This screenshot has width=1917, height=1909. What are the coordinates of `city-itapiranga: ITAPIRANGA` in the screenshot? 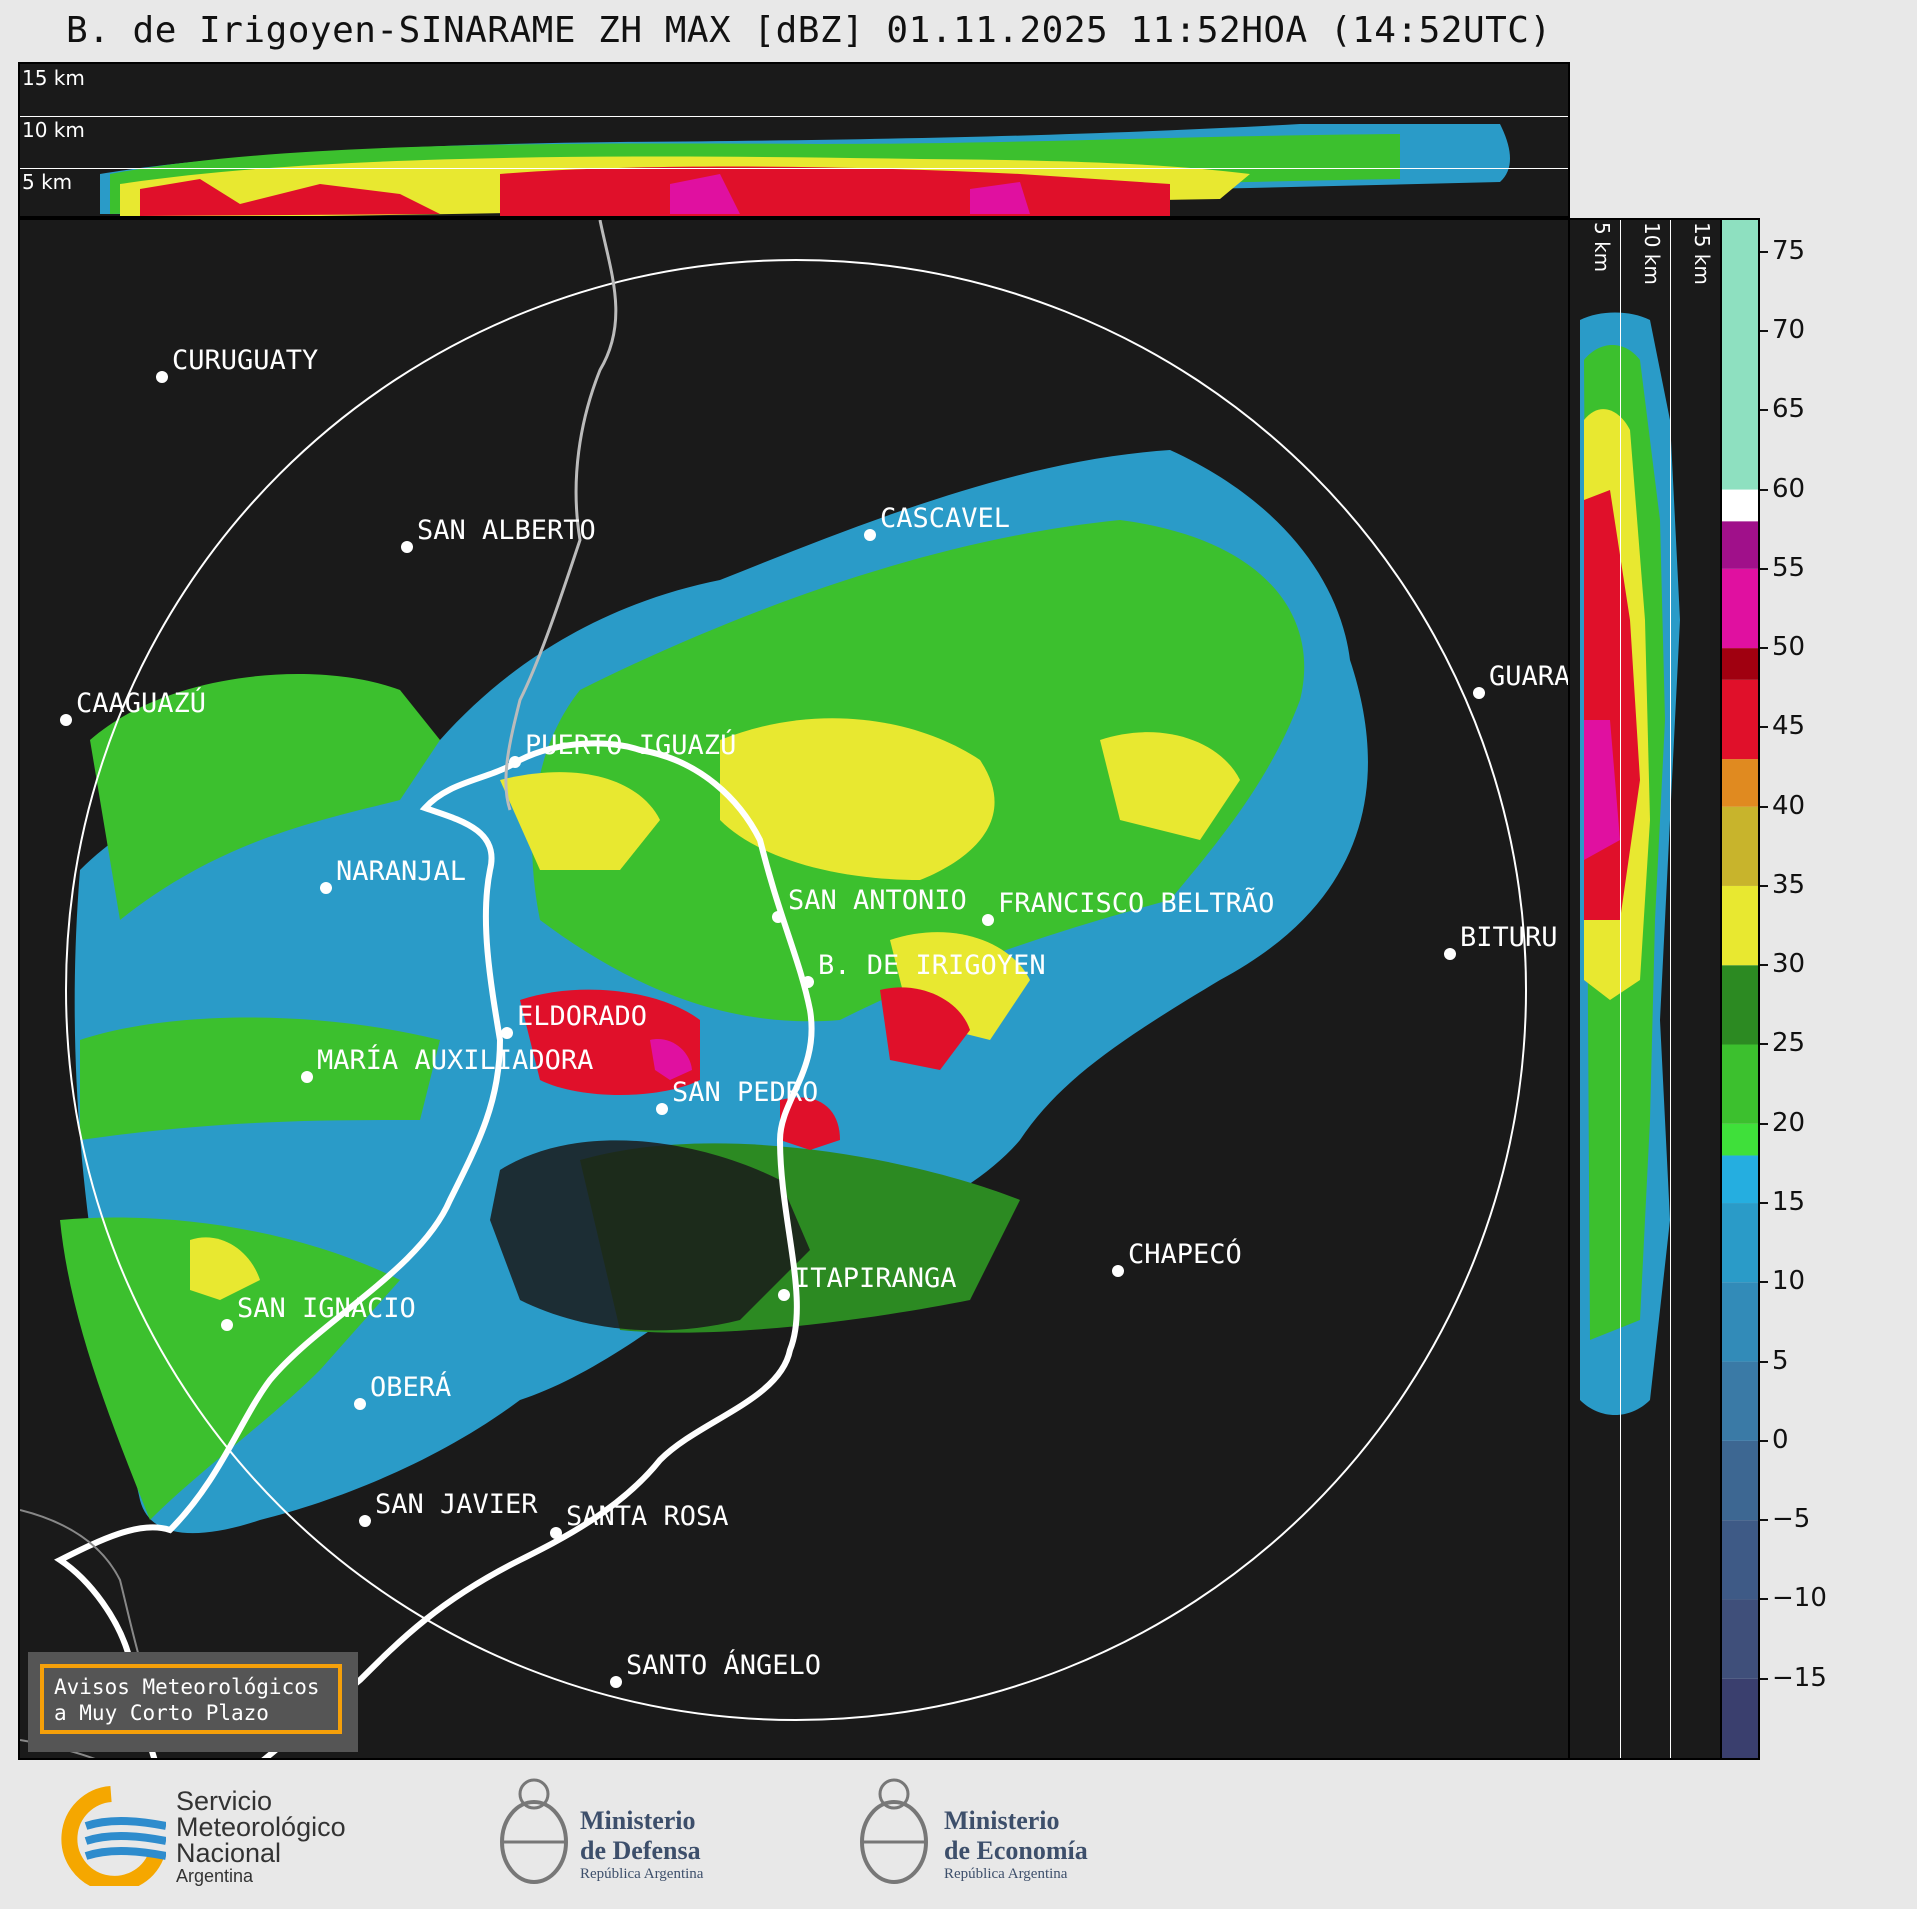 It's located at (867, 1282).